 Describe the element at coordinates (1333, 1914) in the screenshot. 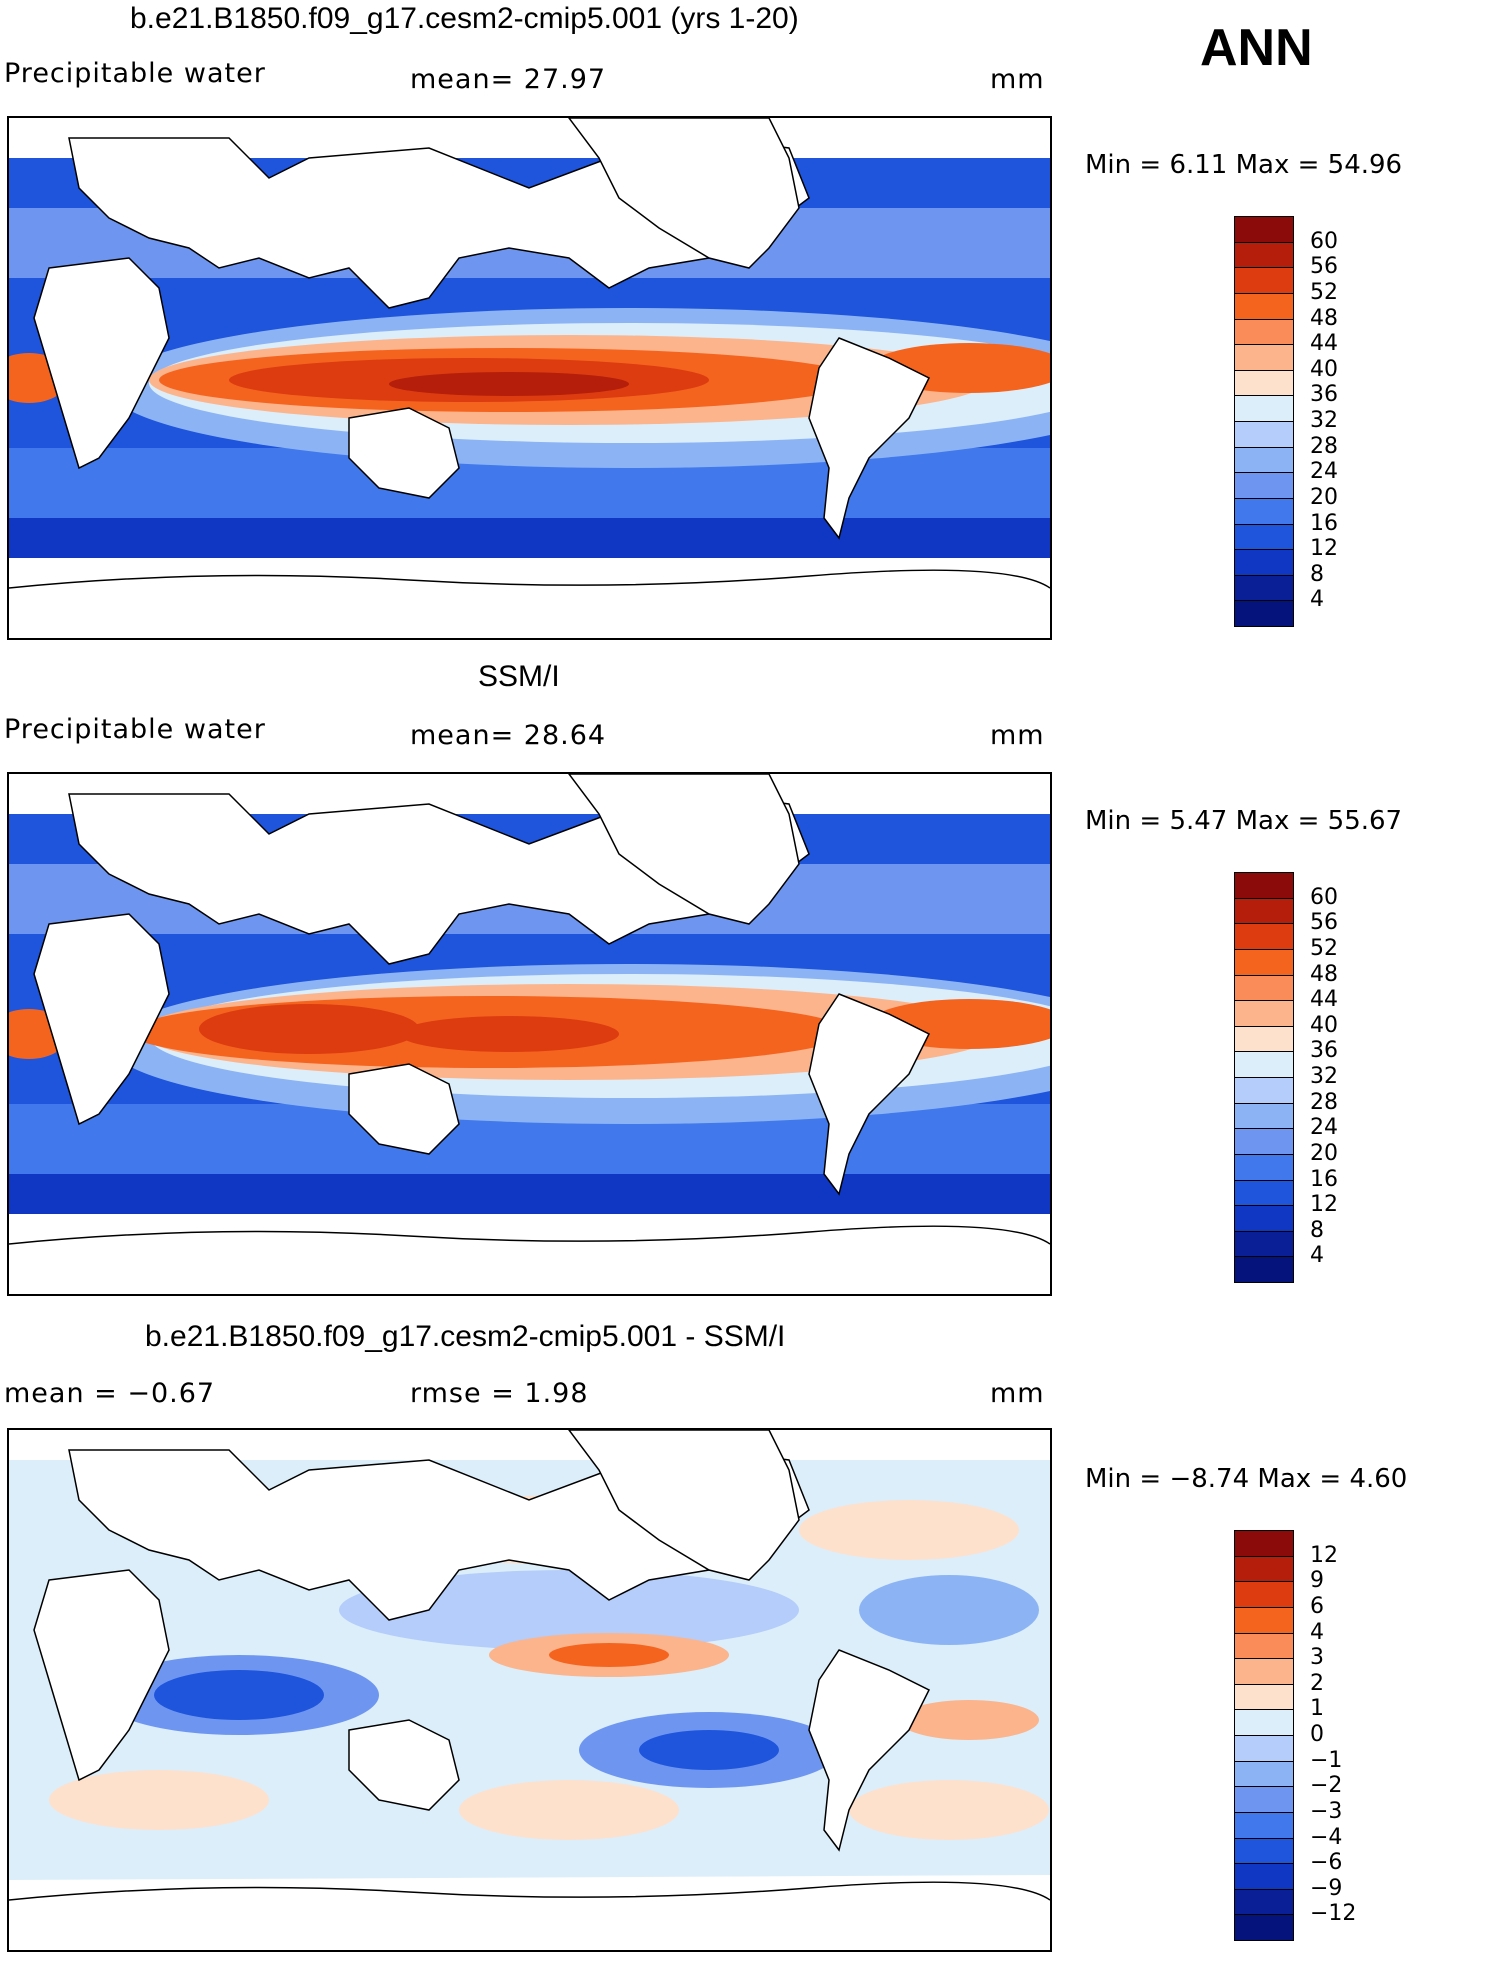

I see `colorbar-tick-label: −12` at that location.